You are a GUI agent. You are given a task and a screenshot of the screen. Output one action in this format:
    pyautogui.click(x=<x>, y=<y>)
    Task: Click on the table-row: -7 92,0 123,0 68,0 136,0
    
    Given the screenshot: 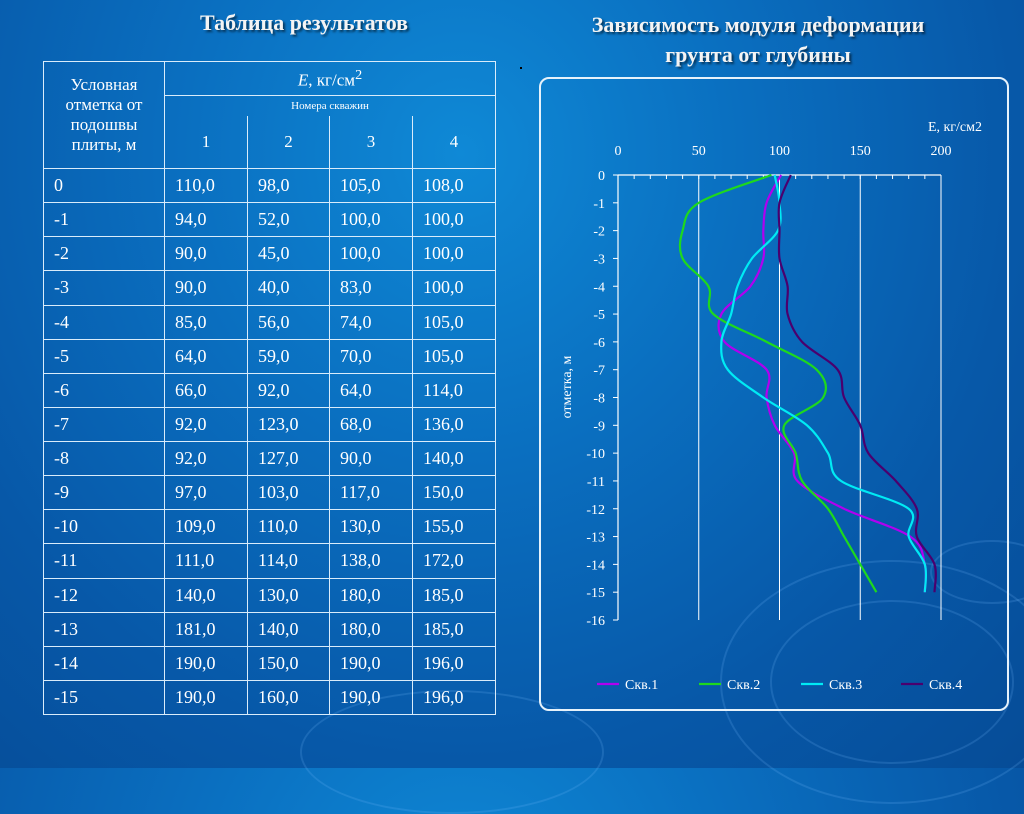 What is the action you would take?
    pyautogui.click(x=270, y=424)
    